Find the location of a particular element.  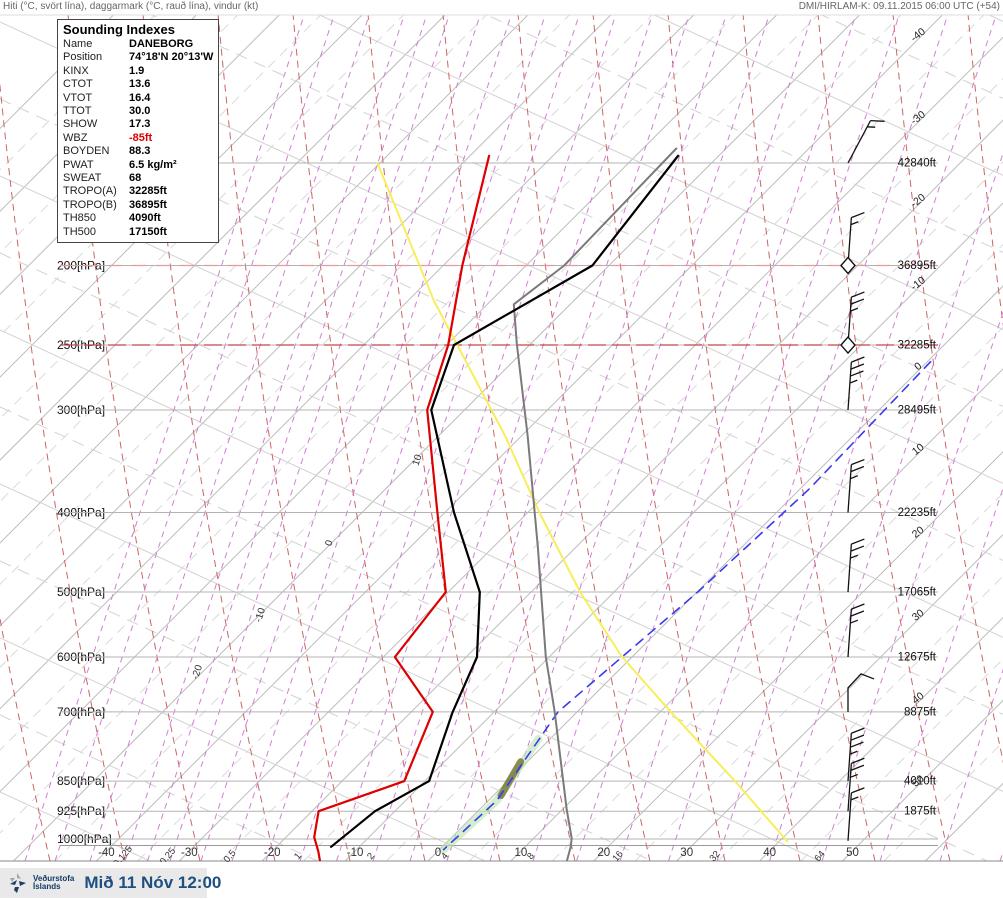

svg-text: -20 is located at coordinates (197, 672).